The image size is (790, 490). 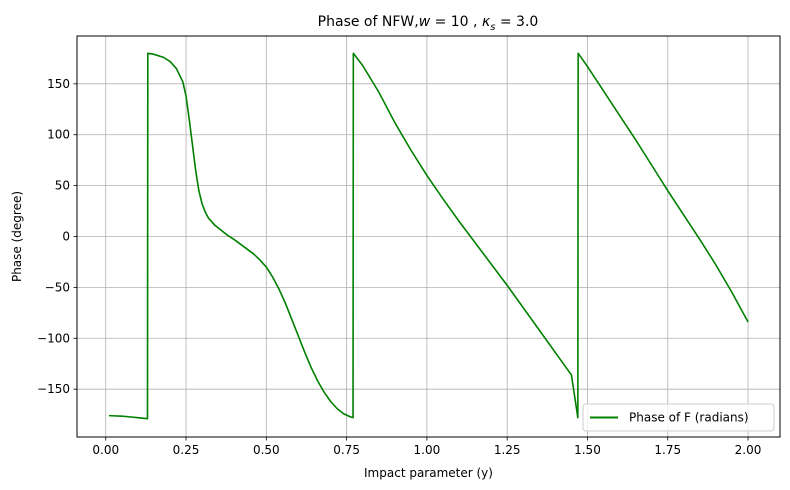 I want to click on x-tick-label: 1.25, so click(x=507, y=450).